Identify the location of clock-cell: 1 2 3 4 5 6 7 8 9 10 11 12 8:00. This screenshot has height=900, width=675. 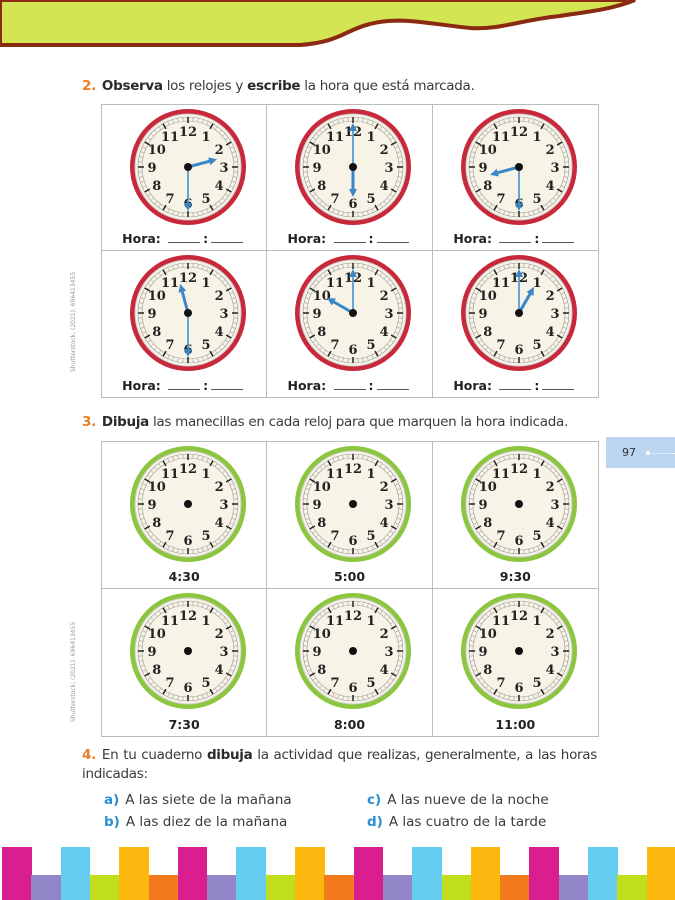
(350, 662).